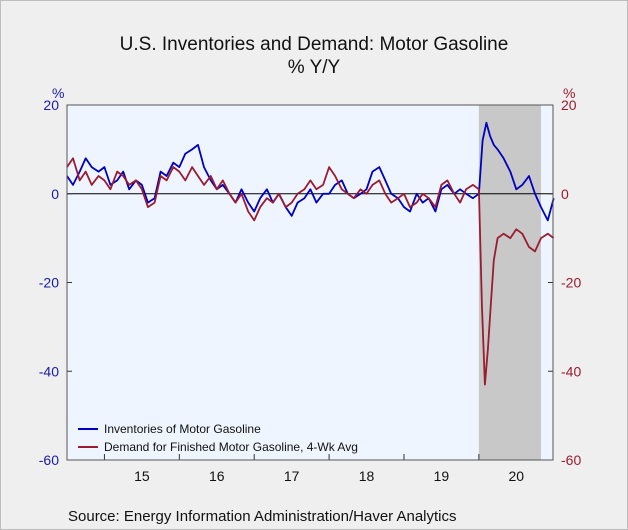 Image resolution: width=628 pixels, height=530 pixels. What do you see at coordinates (571, 371) in the screenshot?
I see `y-right-tick-label: -40` at bounding box center [571, 371].